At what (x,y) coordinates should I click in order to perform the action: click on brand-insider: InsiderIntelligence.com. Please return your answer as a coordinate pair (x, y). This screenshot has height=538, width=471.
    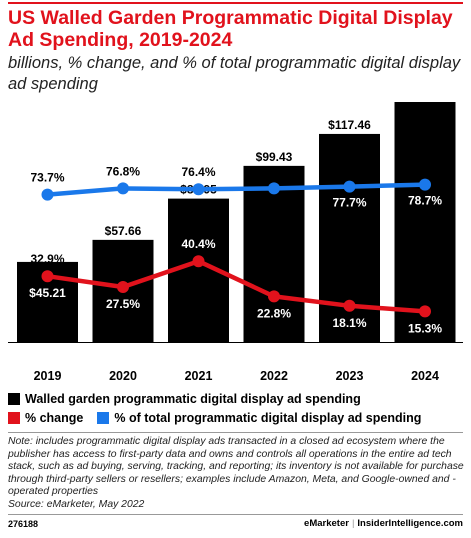
    Looking at the image, I should click on (410, 523).